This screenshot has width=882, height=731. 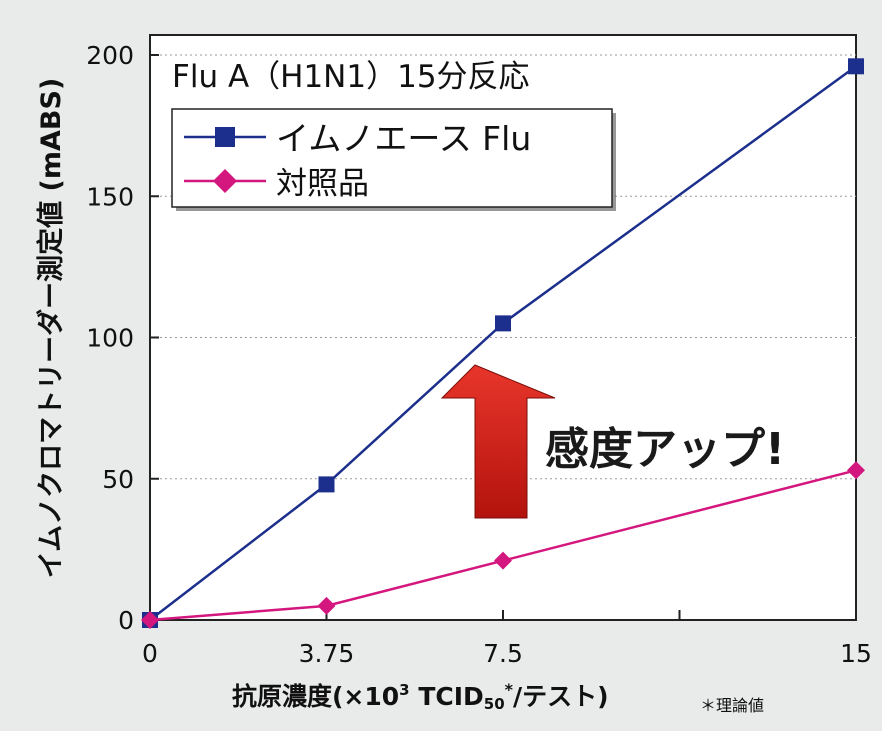 I want to click on legend-marker-immunoace, so click(x=225, y=137).